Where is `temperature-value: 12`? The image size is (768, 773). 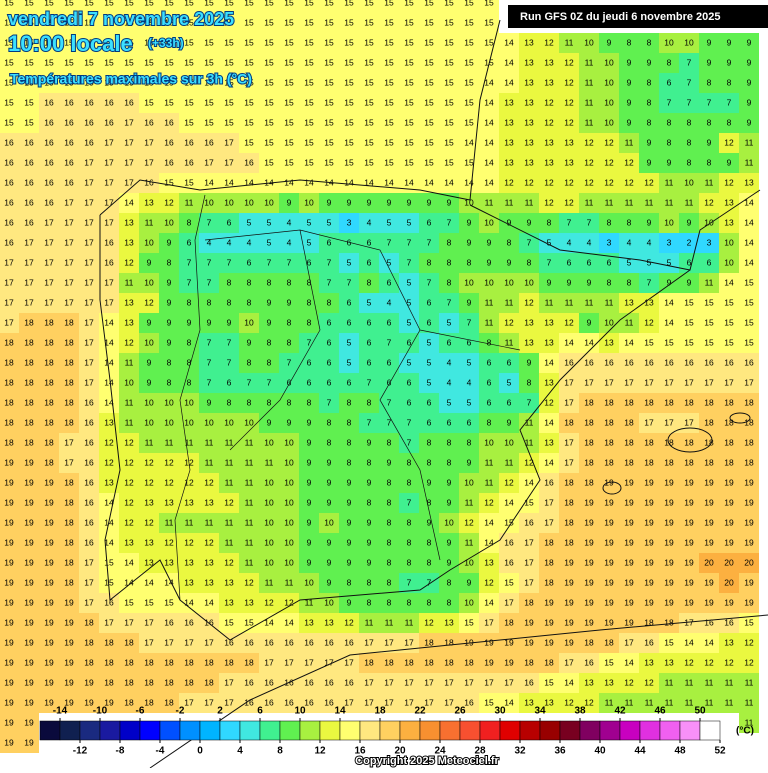 temperature-value: 12 is located at coordinates (569, 702).